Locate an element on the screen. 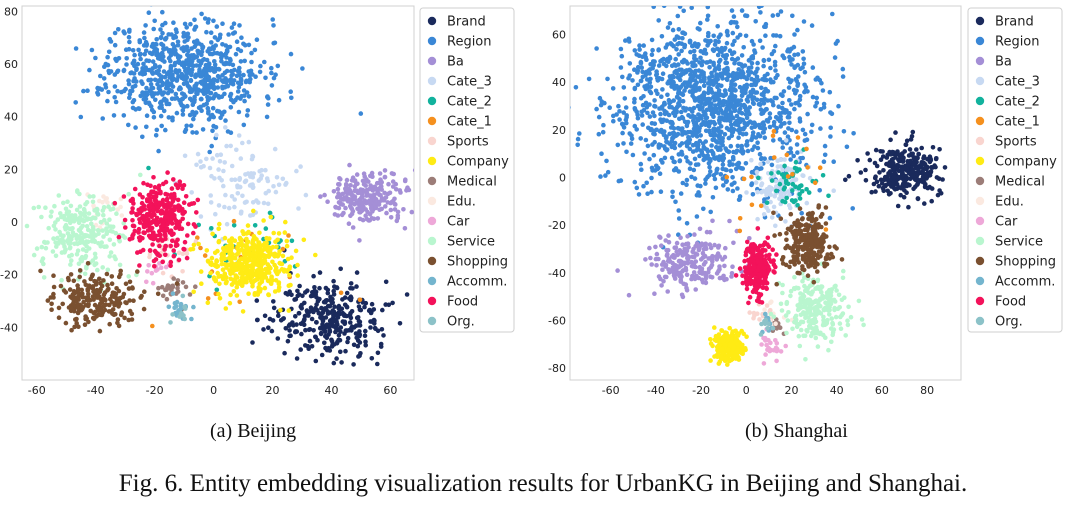 Image resolution: width=1086 pixels, height=507 pixels. y-tick-label: -80 is located at coordinates (557, 368).